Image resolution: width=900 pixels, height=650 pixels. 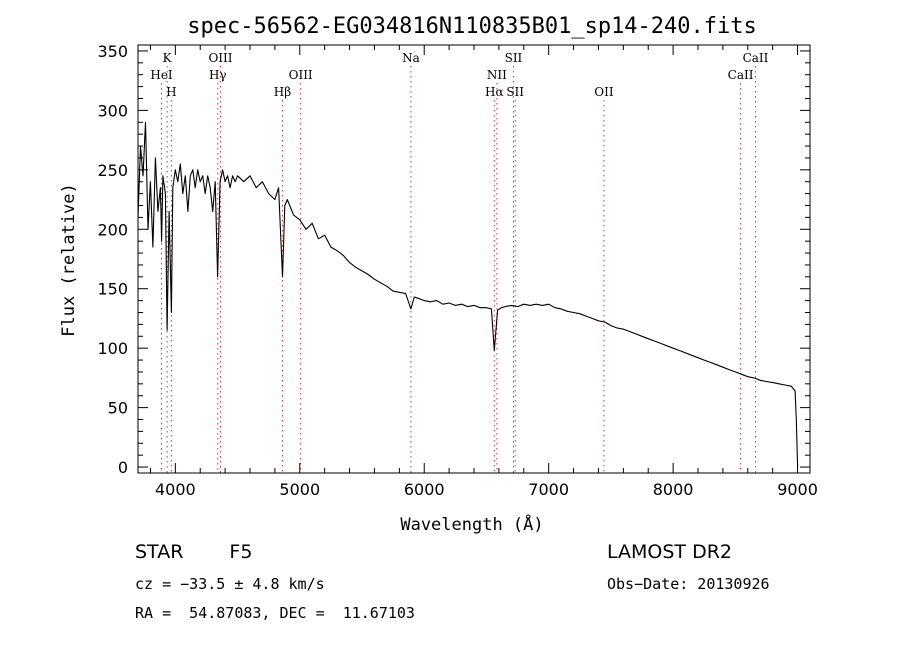 What do you see at coordinates (673, 489) in the screenshot?
I see `x-tick-label: 8000` at bounding box center [673, 489].